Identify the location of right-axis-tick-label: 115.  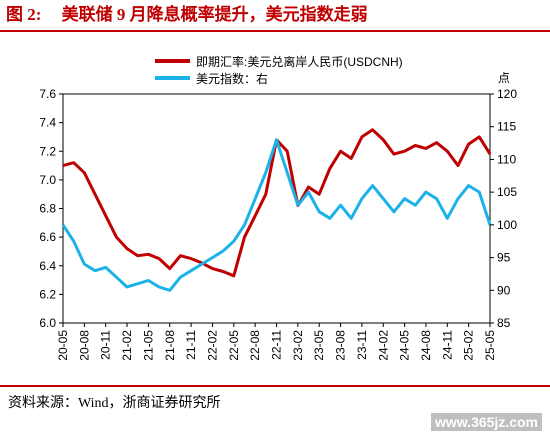
(506, 127).